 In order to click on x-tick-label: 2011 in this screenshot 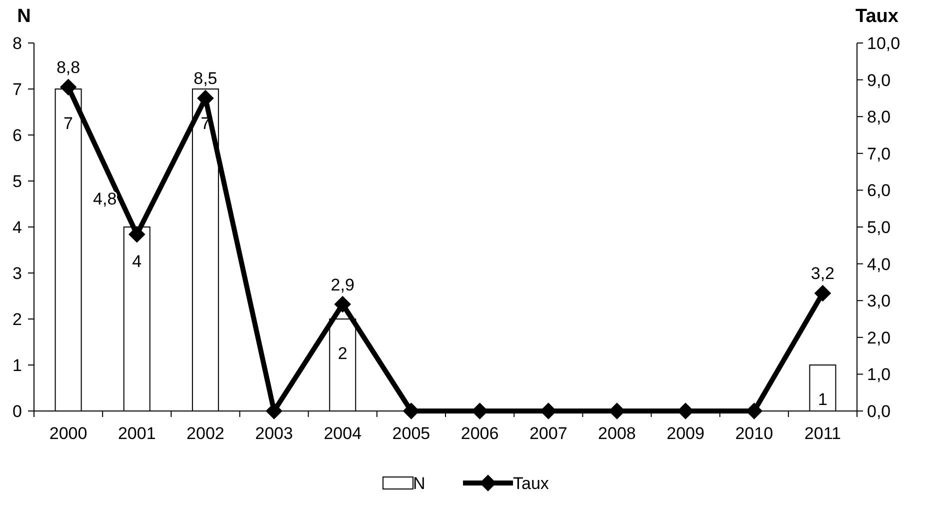, I will do `click(822, 433)`.